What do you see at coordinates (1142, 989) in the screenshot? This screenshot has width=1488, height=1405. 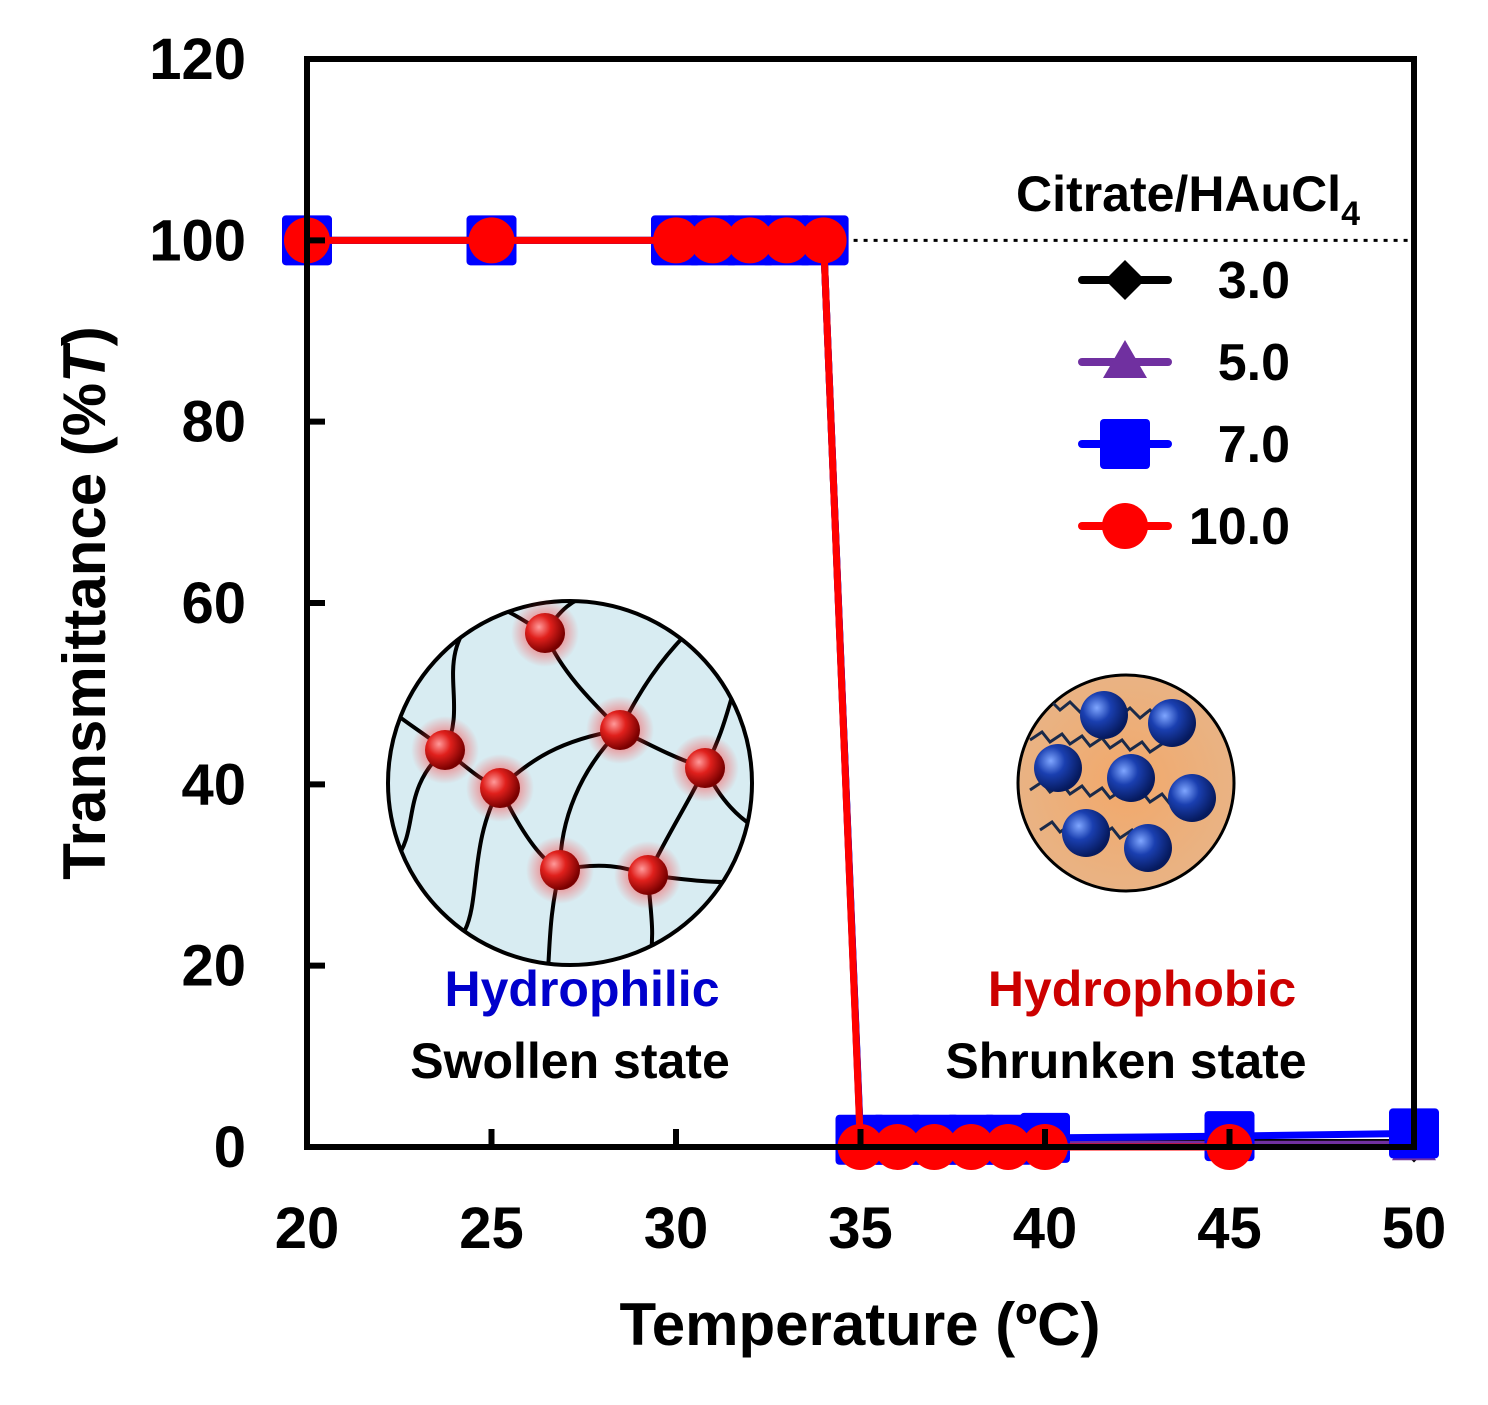 I see `annotation-hydrophobic: Hydrophobic` at bounding box center [1142, 989].